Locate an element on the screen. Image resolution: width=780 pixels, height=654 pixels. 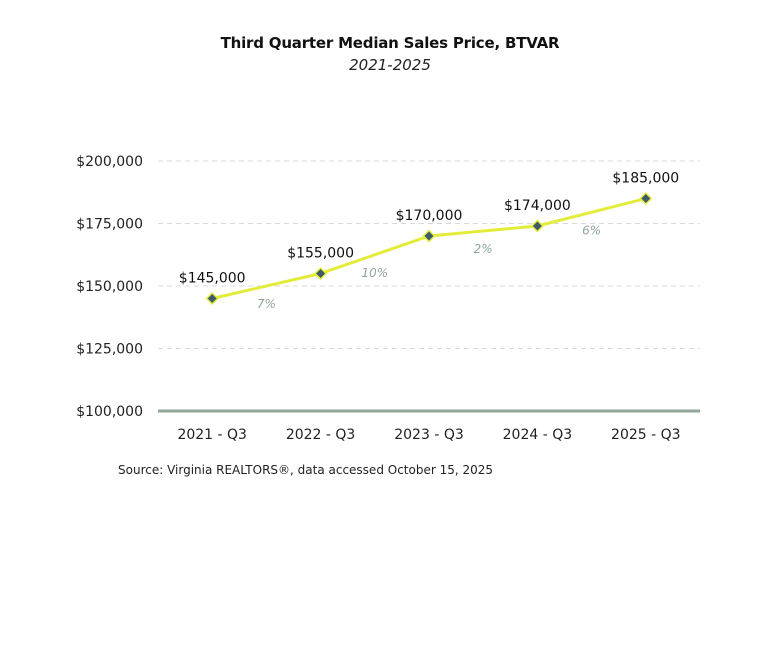
pct-change-labels: 7% 10% 2% 6% is located at coordinates (429, 267).